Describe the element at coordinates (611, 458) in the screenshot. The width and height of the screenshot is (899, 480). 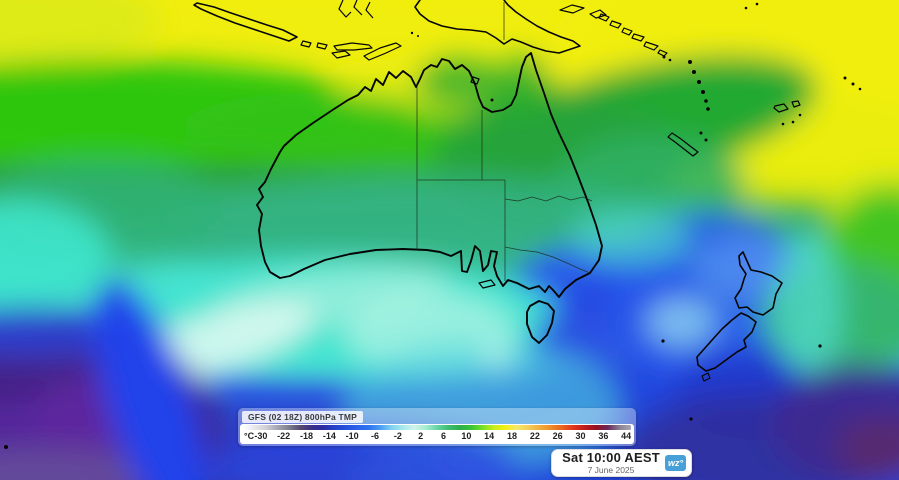
I see `timestamp-datetime: Sat 10:00 AEST` at that location.